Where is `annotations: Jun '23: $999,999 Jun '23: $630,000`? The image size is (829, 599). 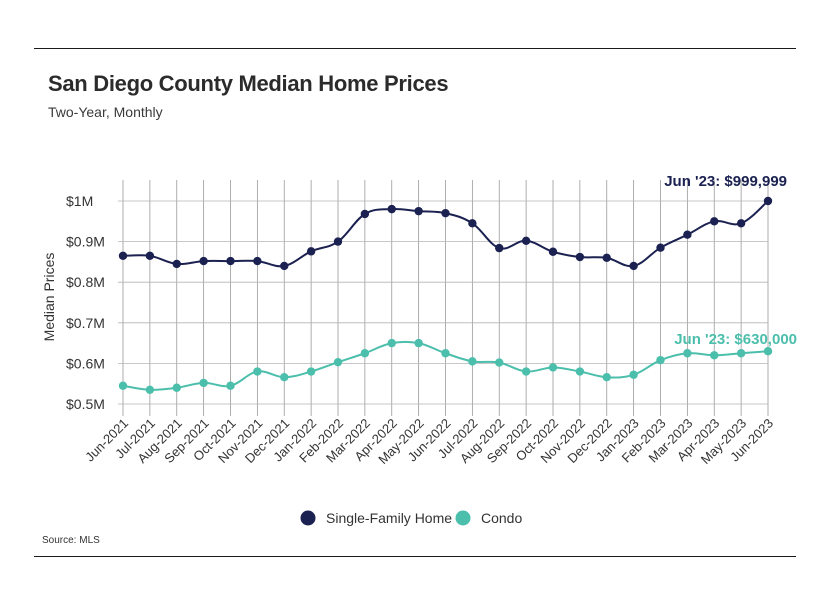 annotations: Jun '23: $999,999 Jun '23: $630,000 is located at coordinates (730, 260).